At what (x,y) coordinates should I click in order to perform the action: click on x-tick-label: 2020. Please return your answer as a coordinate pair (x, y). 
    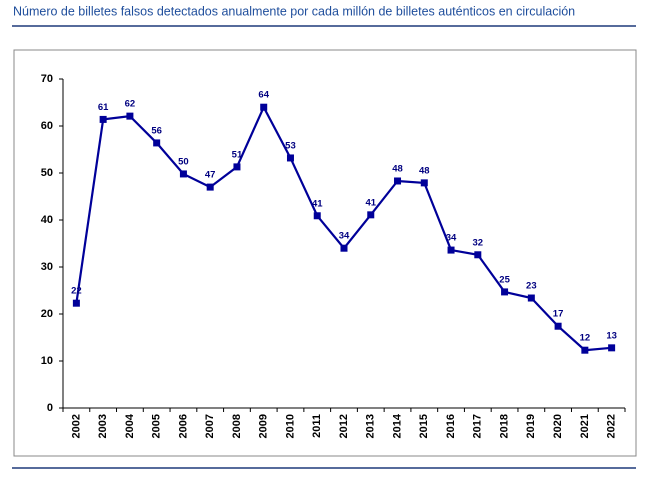
    Looking at the image, I should click on (558, 426).